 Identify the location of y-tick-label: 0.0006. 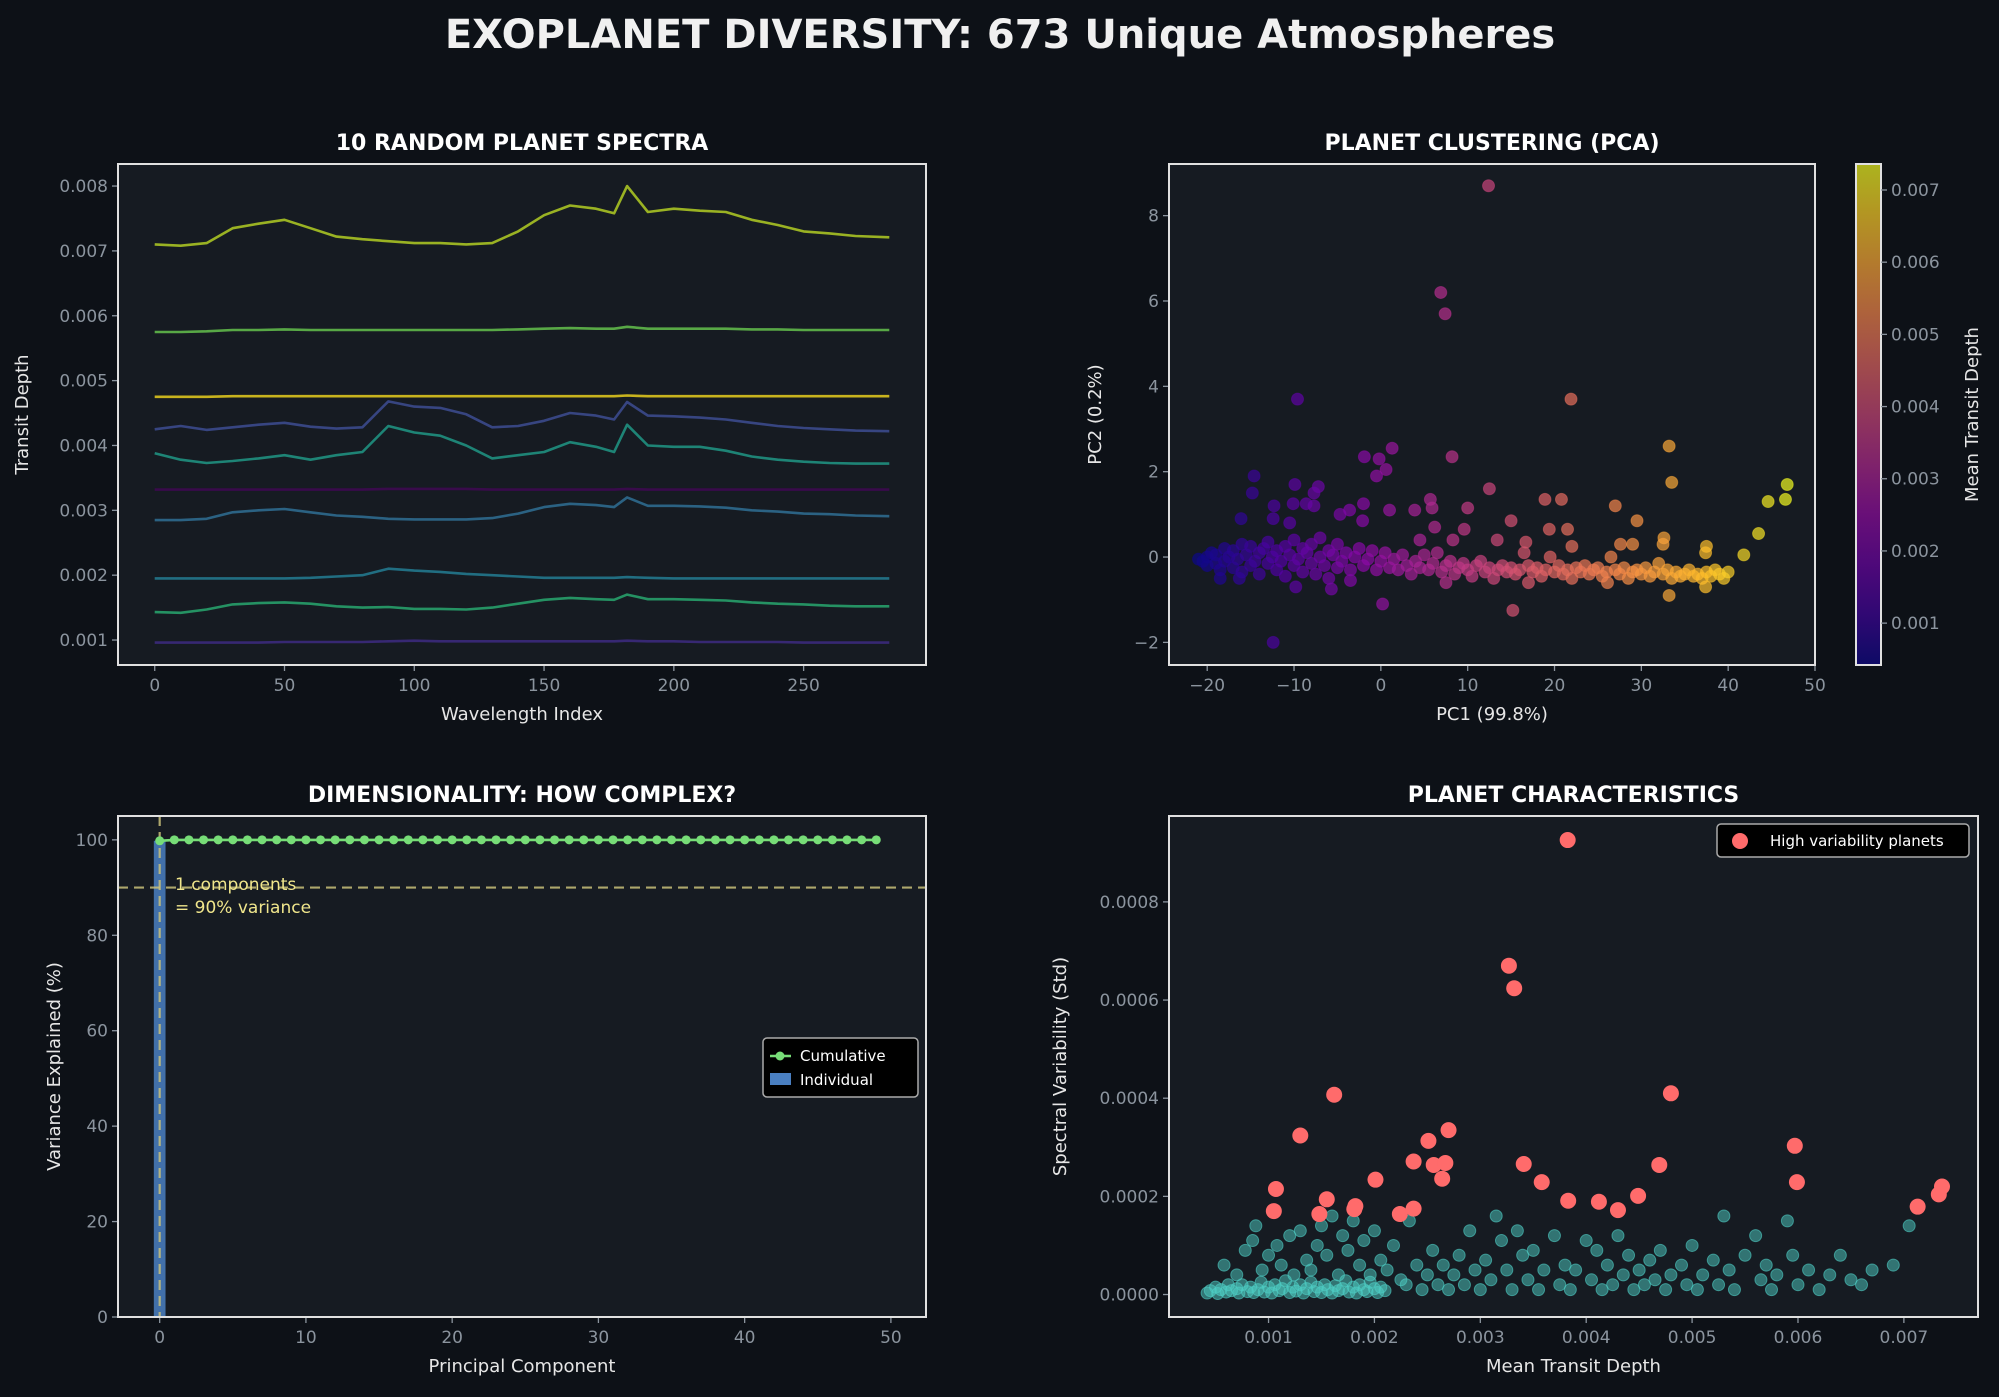
(1129, 1001).